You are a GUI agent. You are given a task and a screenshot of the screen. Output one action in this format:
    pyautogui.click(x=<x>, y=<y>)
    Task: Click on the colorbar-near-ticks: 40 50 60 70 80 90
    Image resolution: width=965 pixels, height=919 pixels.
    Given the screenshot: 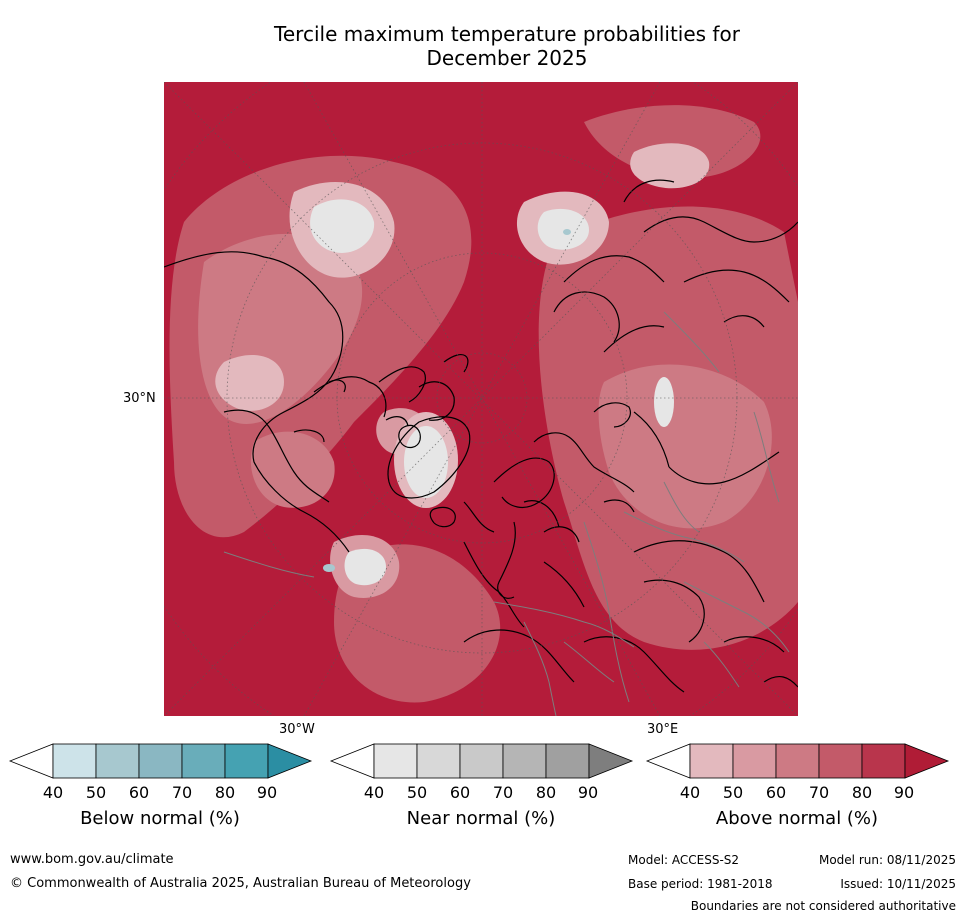 What is the action you would take?
    pyautogui.click(x=491, y=793)
    